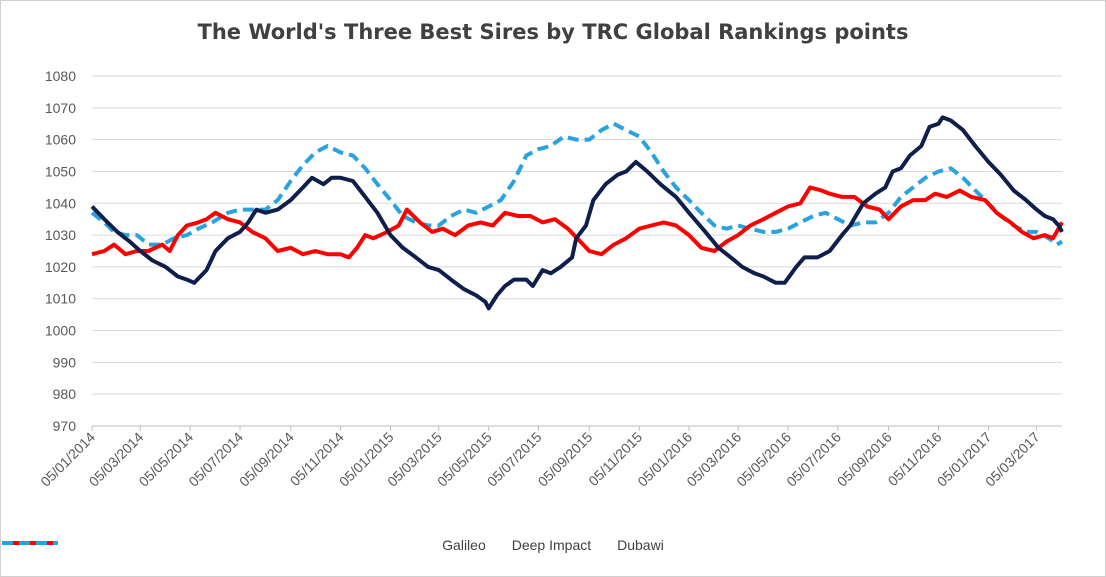  I want to click on y-tick-label: 1050, so click(60, 171).